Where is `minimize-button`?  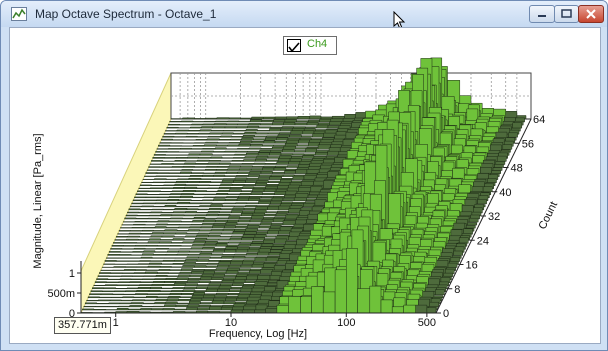 minimize-button is located at coordinates (542, 14).